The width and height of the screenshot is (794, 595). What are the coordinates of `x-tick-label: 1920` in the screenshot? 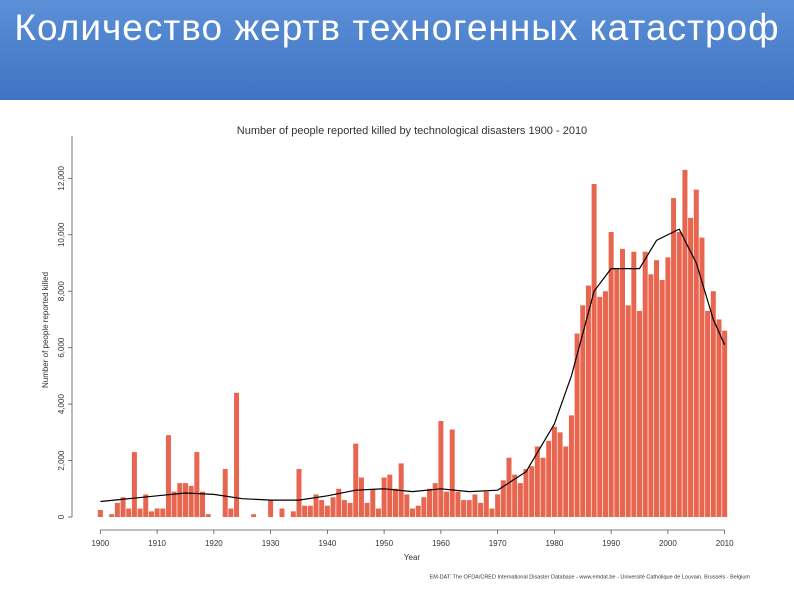 It's located at (214, 543).